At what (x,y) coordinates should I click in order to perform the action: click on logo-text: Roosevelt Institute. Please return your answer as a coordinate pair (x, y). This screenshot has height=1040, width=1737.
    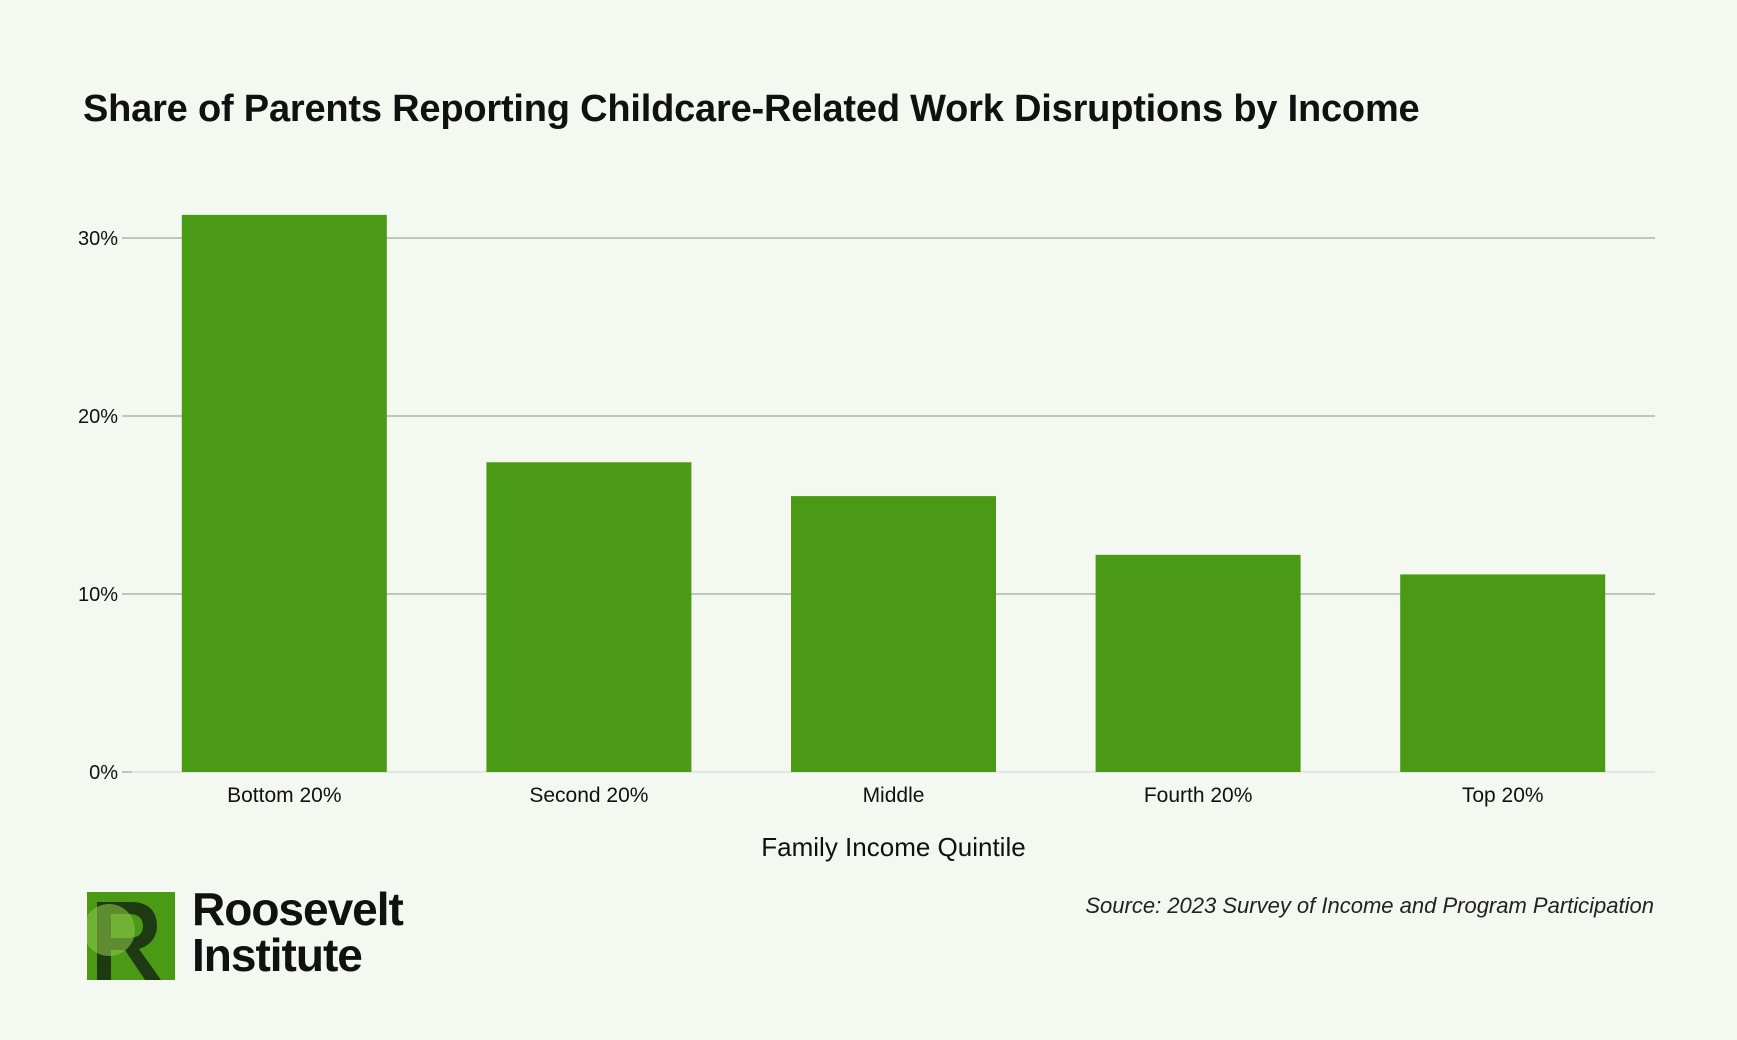
    Looking at the image, I should click on (298, 932).